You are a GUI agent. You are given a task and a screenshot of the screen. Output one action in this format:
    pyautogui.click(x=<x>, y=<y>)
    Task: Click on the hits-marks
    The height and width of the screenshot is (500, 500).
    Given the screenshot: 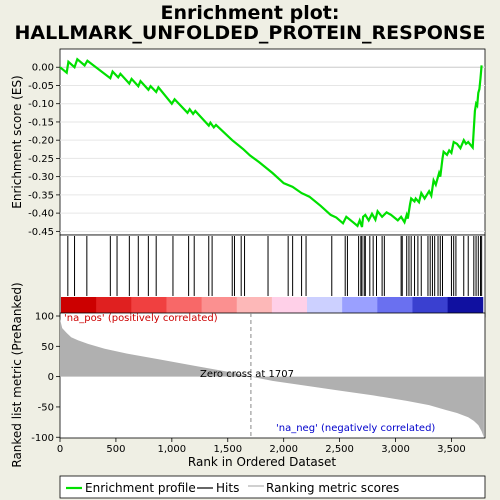 What is the action you would take?
    pyautogui.click(x=275, y=266)
    